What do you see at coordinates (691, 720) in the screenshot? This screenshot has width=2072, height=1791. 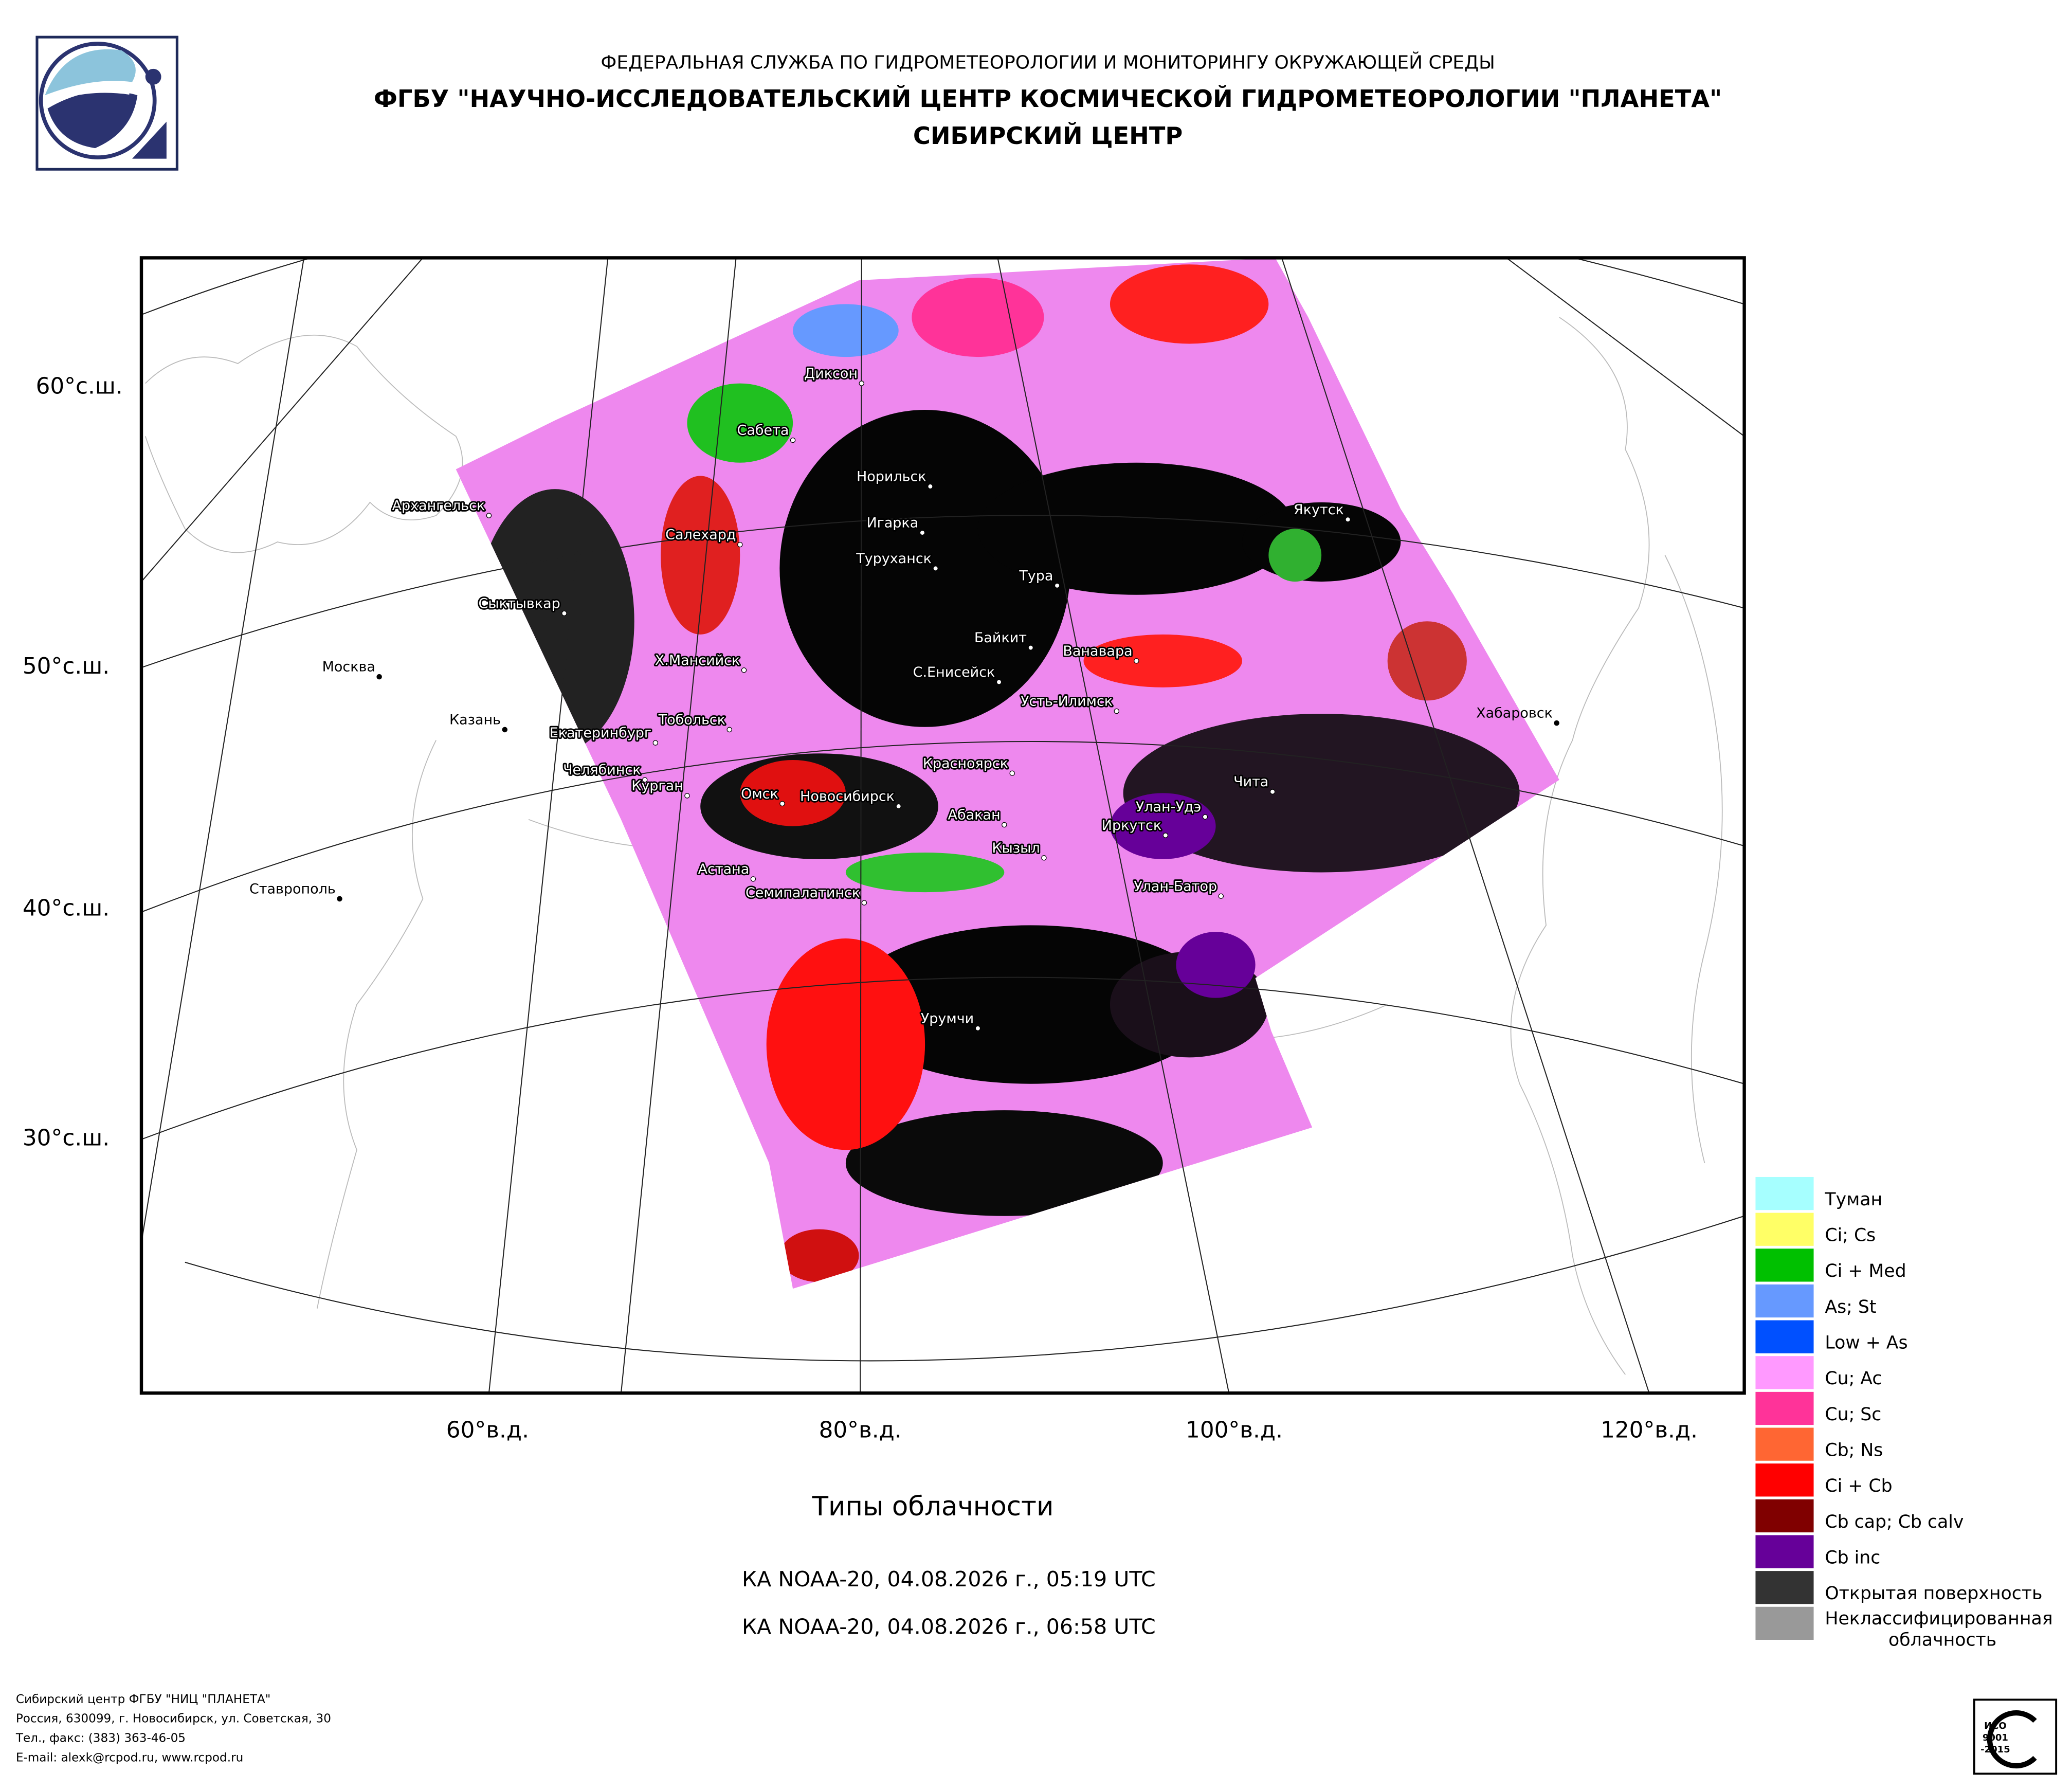 I see `city-label: Тобольск` at bounding box center [691, 720].